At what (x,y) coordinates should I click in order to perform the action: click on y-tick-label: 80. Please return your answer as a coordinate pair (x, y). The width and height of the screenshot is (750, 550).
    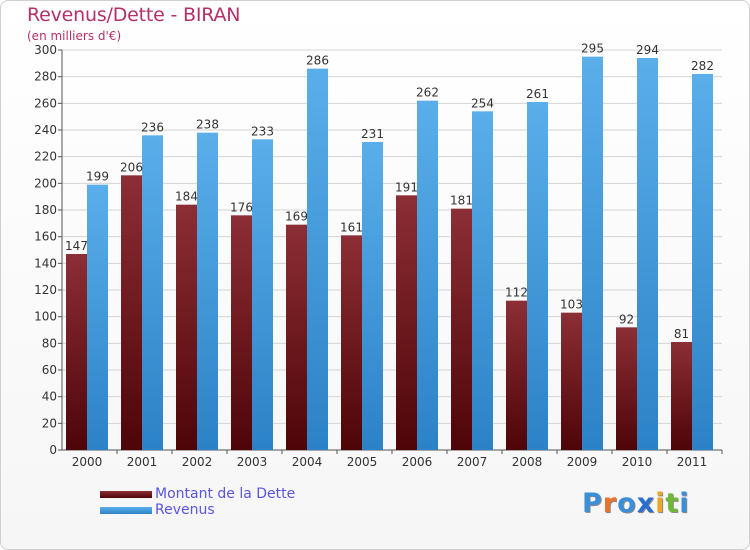
    Looking at the image, I should click on (49, 343).